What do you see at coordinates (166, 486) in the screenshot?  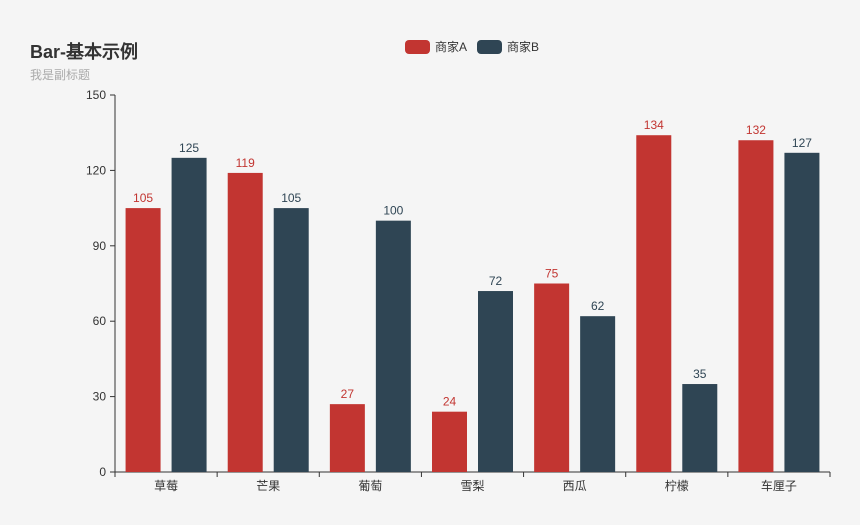 I see `x-tick-label-0: 草莓` at bounding box center [166, 486].